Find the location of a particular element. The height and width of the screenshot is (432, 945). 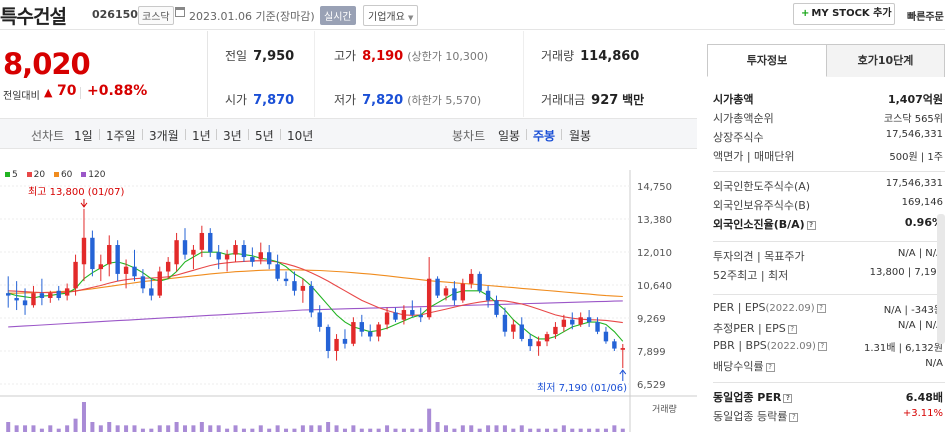

company-overview-dropdown: 기업개요 ▼ is located at coordinates (391, 15).